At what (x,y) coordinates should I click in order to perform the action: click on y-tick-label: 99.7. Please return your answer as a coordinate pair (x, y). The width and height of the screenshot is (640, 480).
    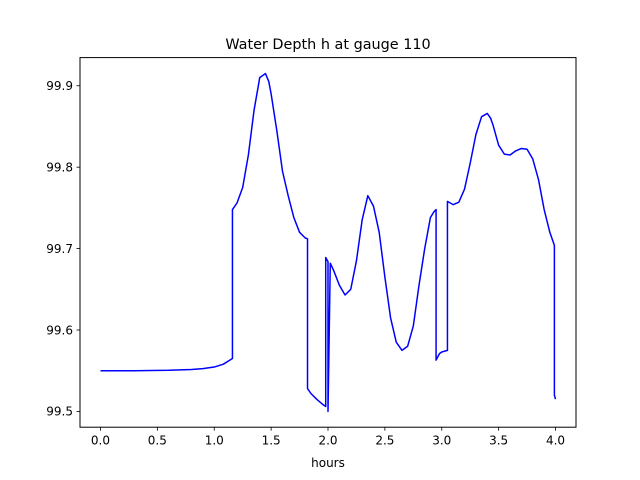
    Looking at the image, I should click on (59, 249).